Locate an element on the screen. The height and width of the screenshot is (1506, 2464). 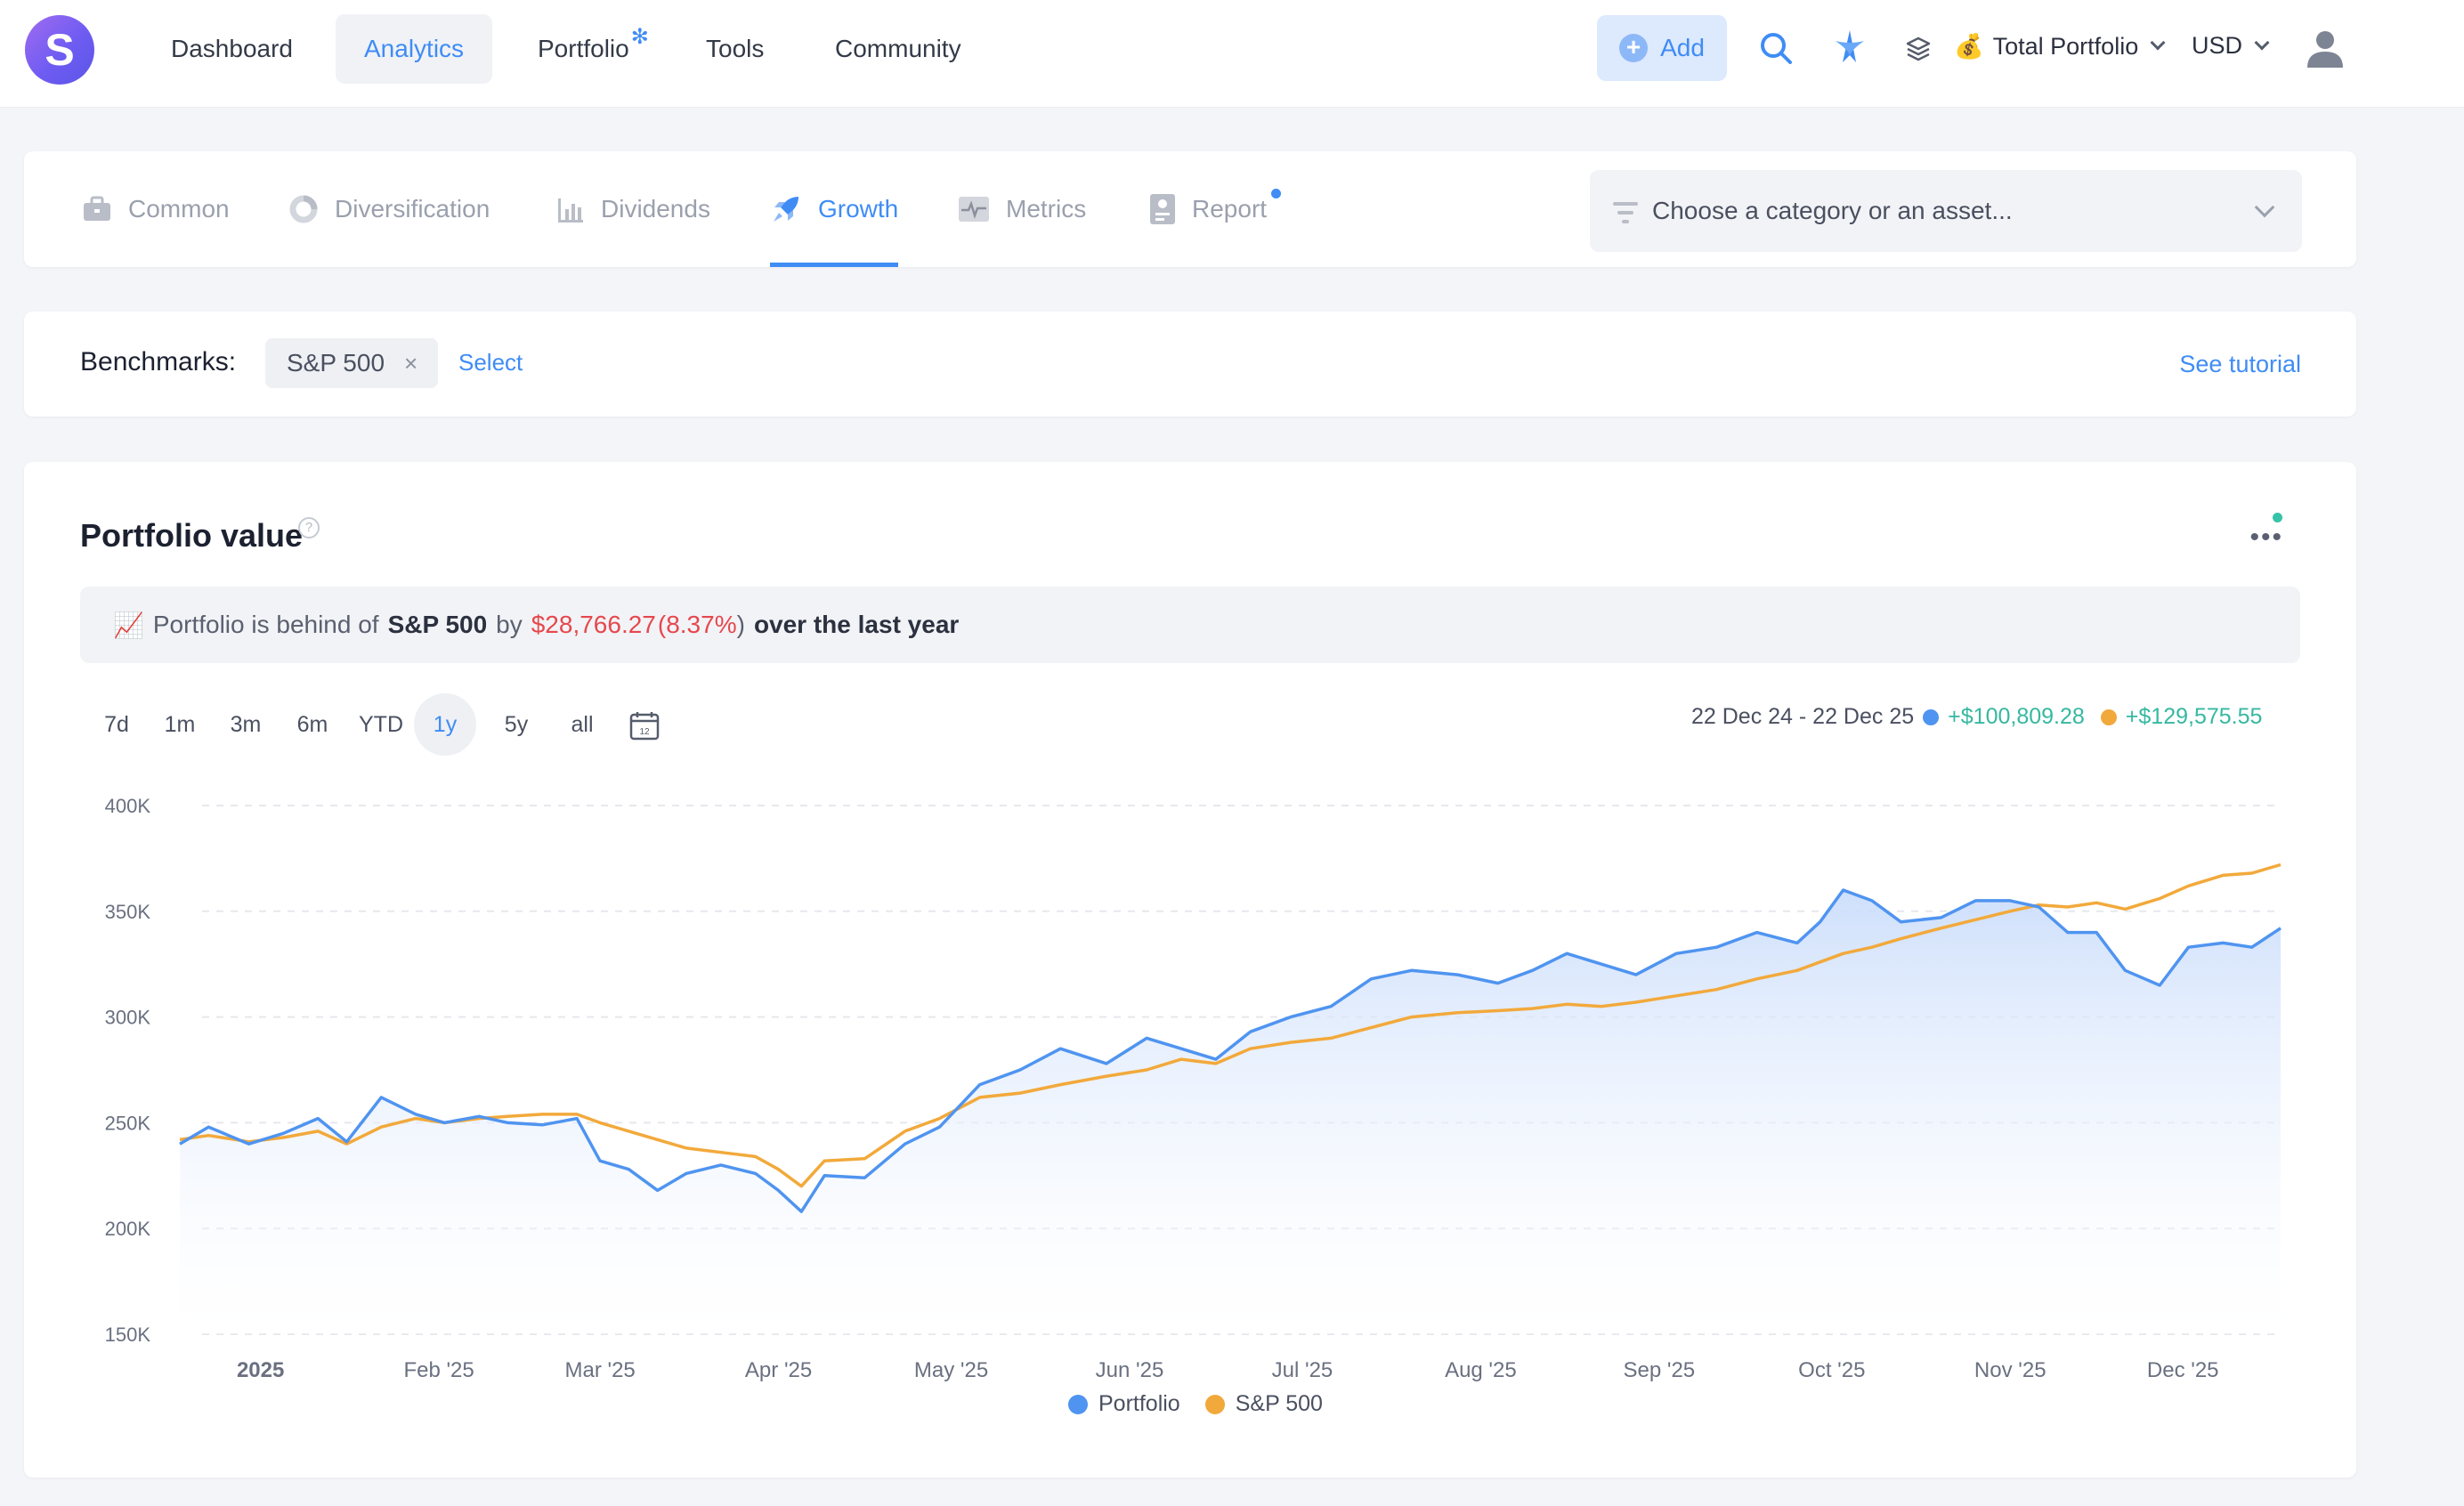
help-icon: ? is located at coordinates (309, 527).